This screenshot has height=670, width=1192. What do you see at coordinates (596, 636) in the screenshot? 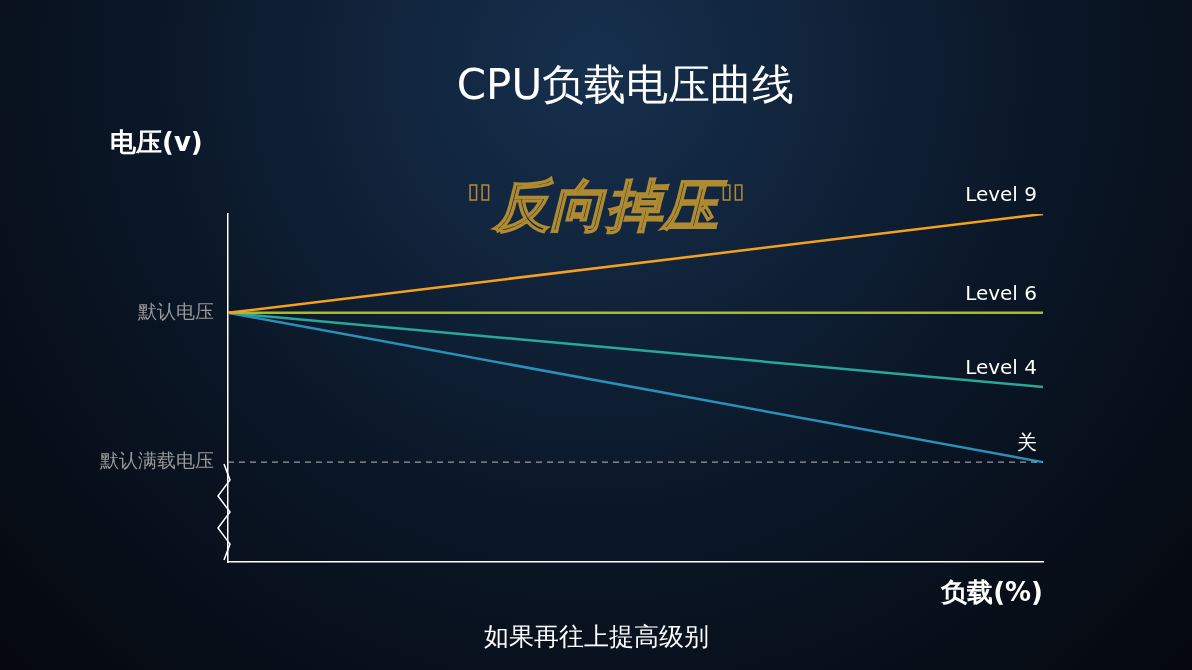
I see `text: 如果再往上提高级别` at bounding box center [596, 636].